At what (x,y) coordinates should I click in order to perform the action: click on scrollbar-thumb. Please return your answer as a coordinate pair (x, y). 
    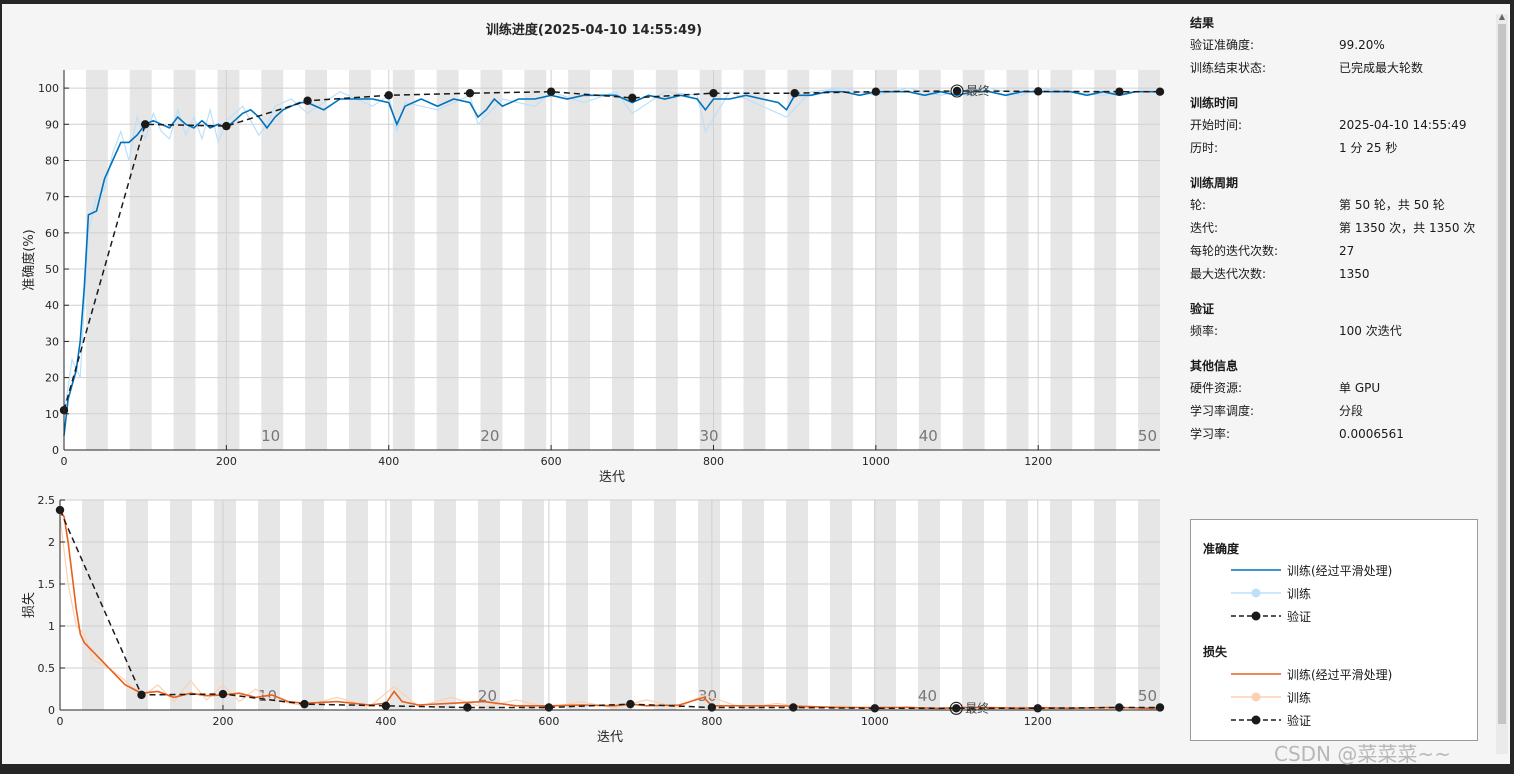
    Looking at the image, I should click on (1502, 374).